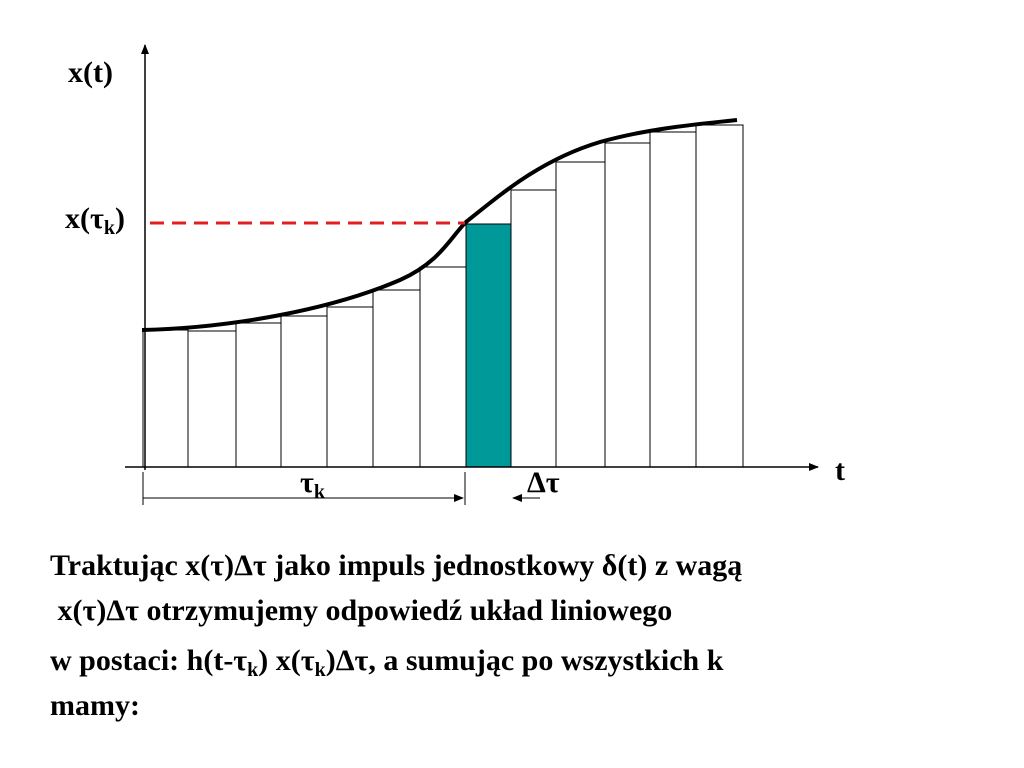  Describe the element at coordinates (543, 482) in the screenshot. I see `delta-label: Δτ` at that location.